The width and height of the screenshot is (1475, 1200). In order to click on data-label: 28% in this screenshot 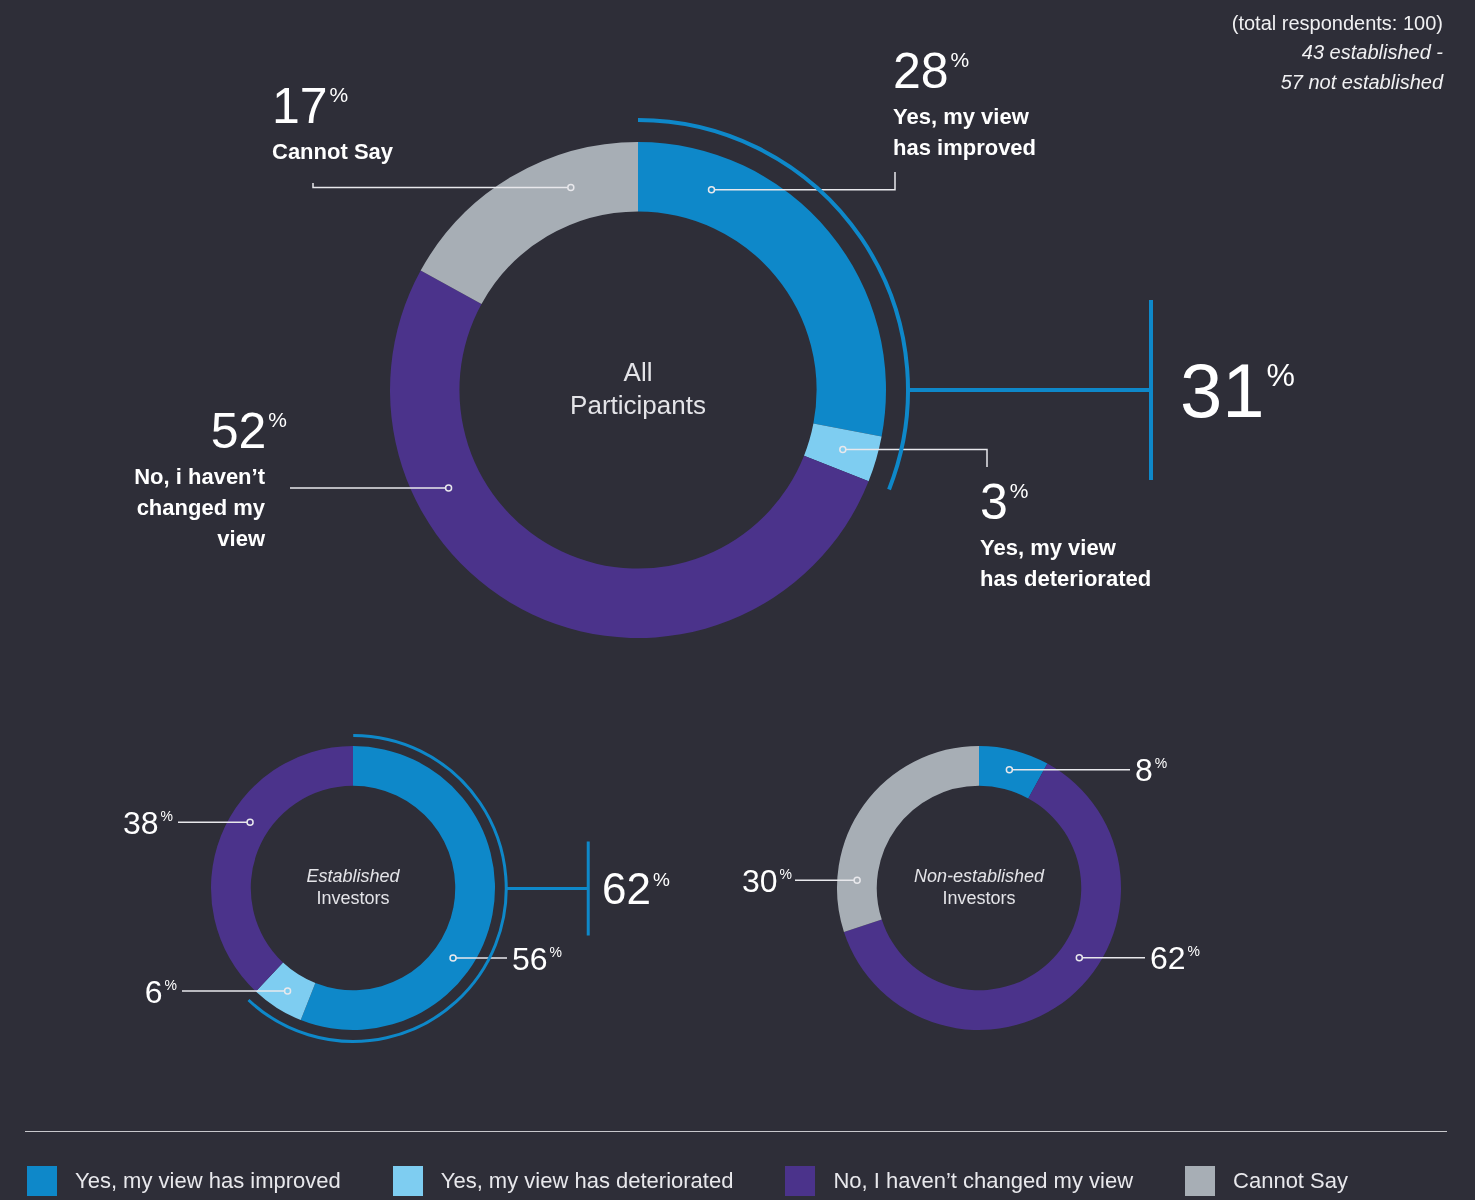, I will do `click(931, 71)`.